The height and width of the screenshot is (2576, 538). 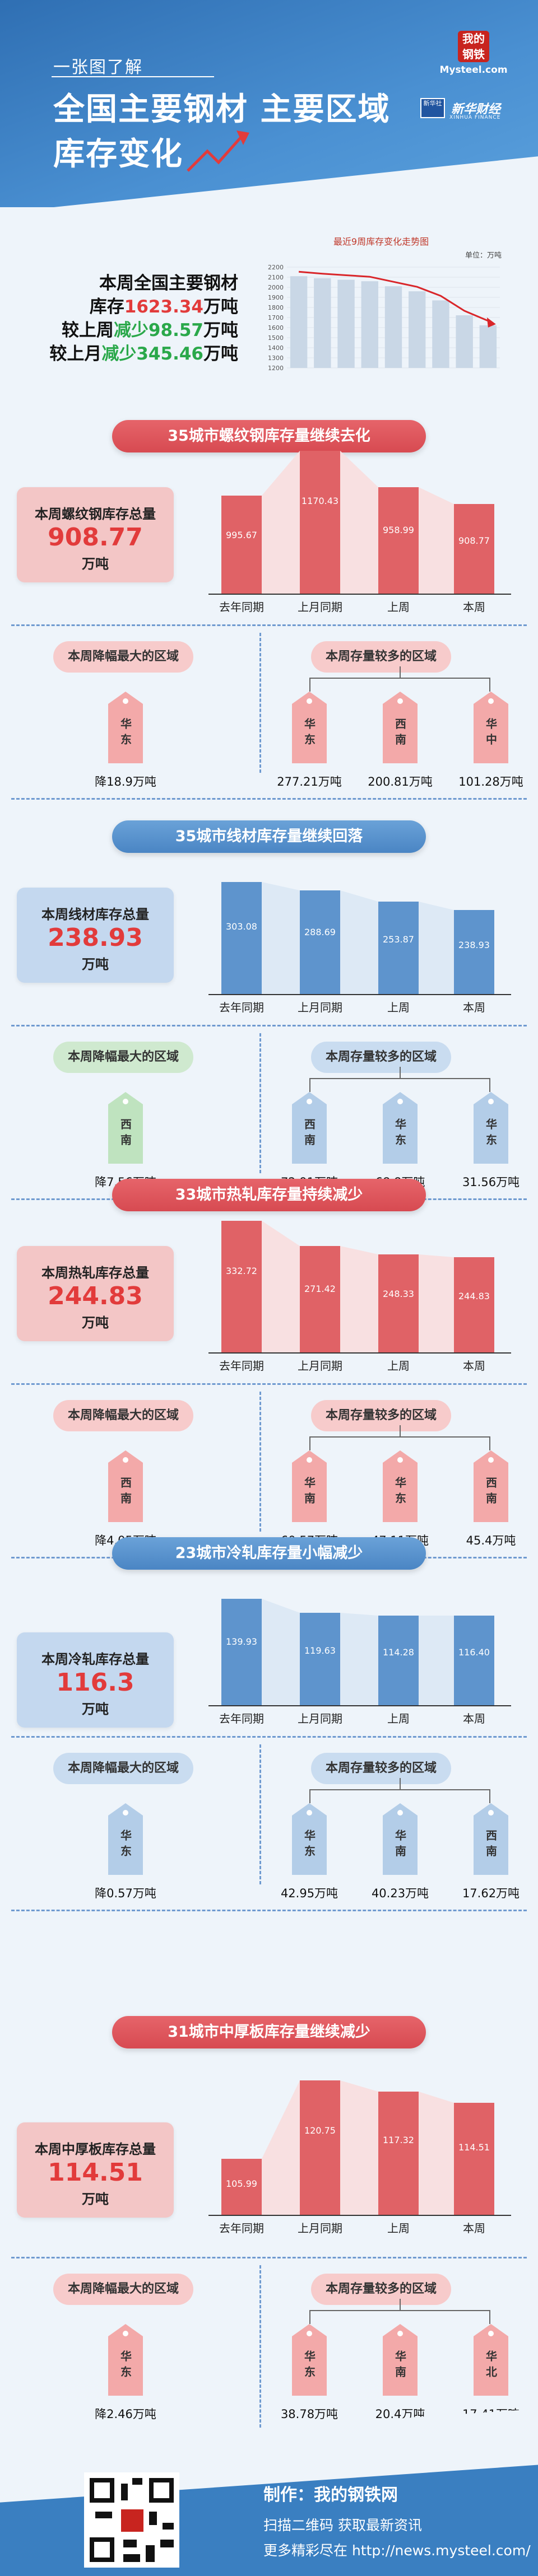 I want to click on bar-value-label: 271.42, so click(x=320, y=1289).